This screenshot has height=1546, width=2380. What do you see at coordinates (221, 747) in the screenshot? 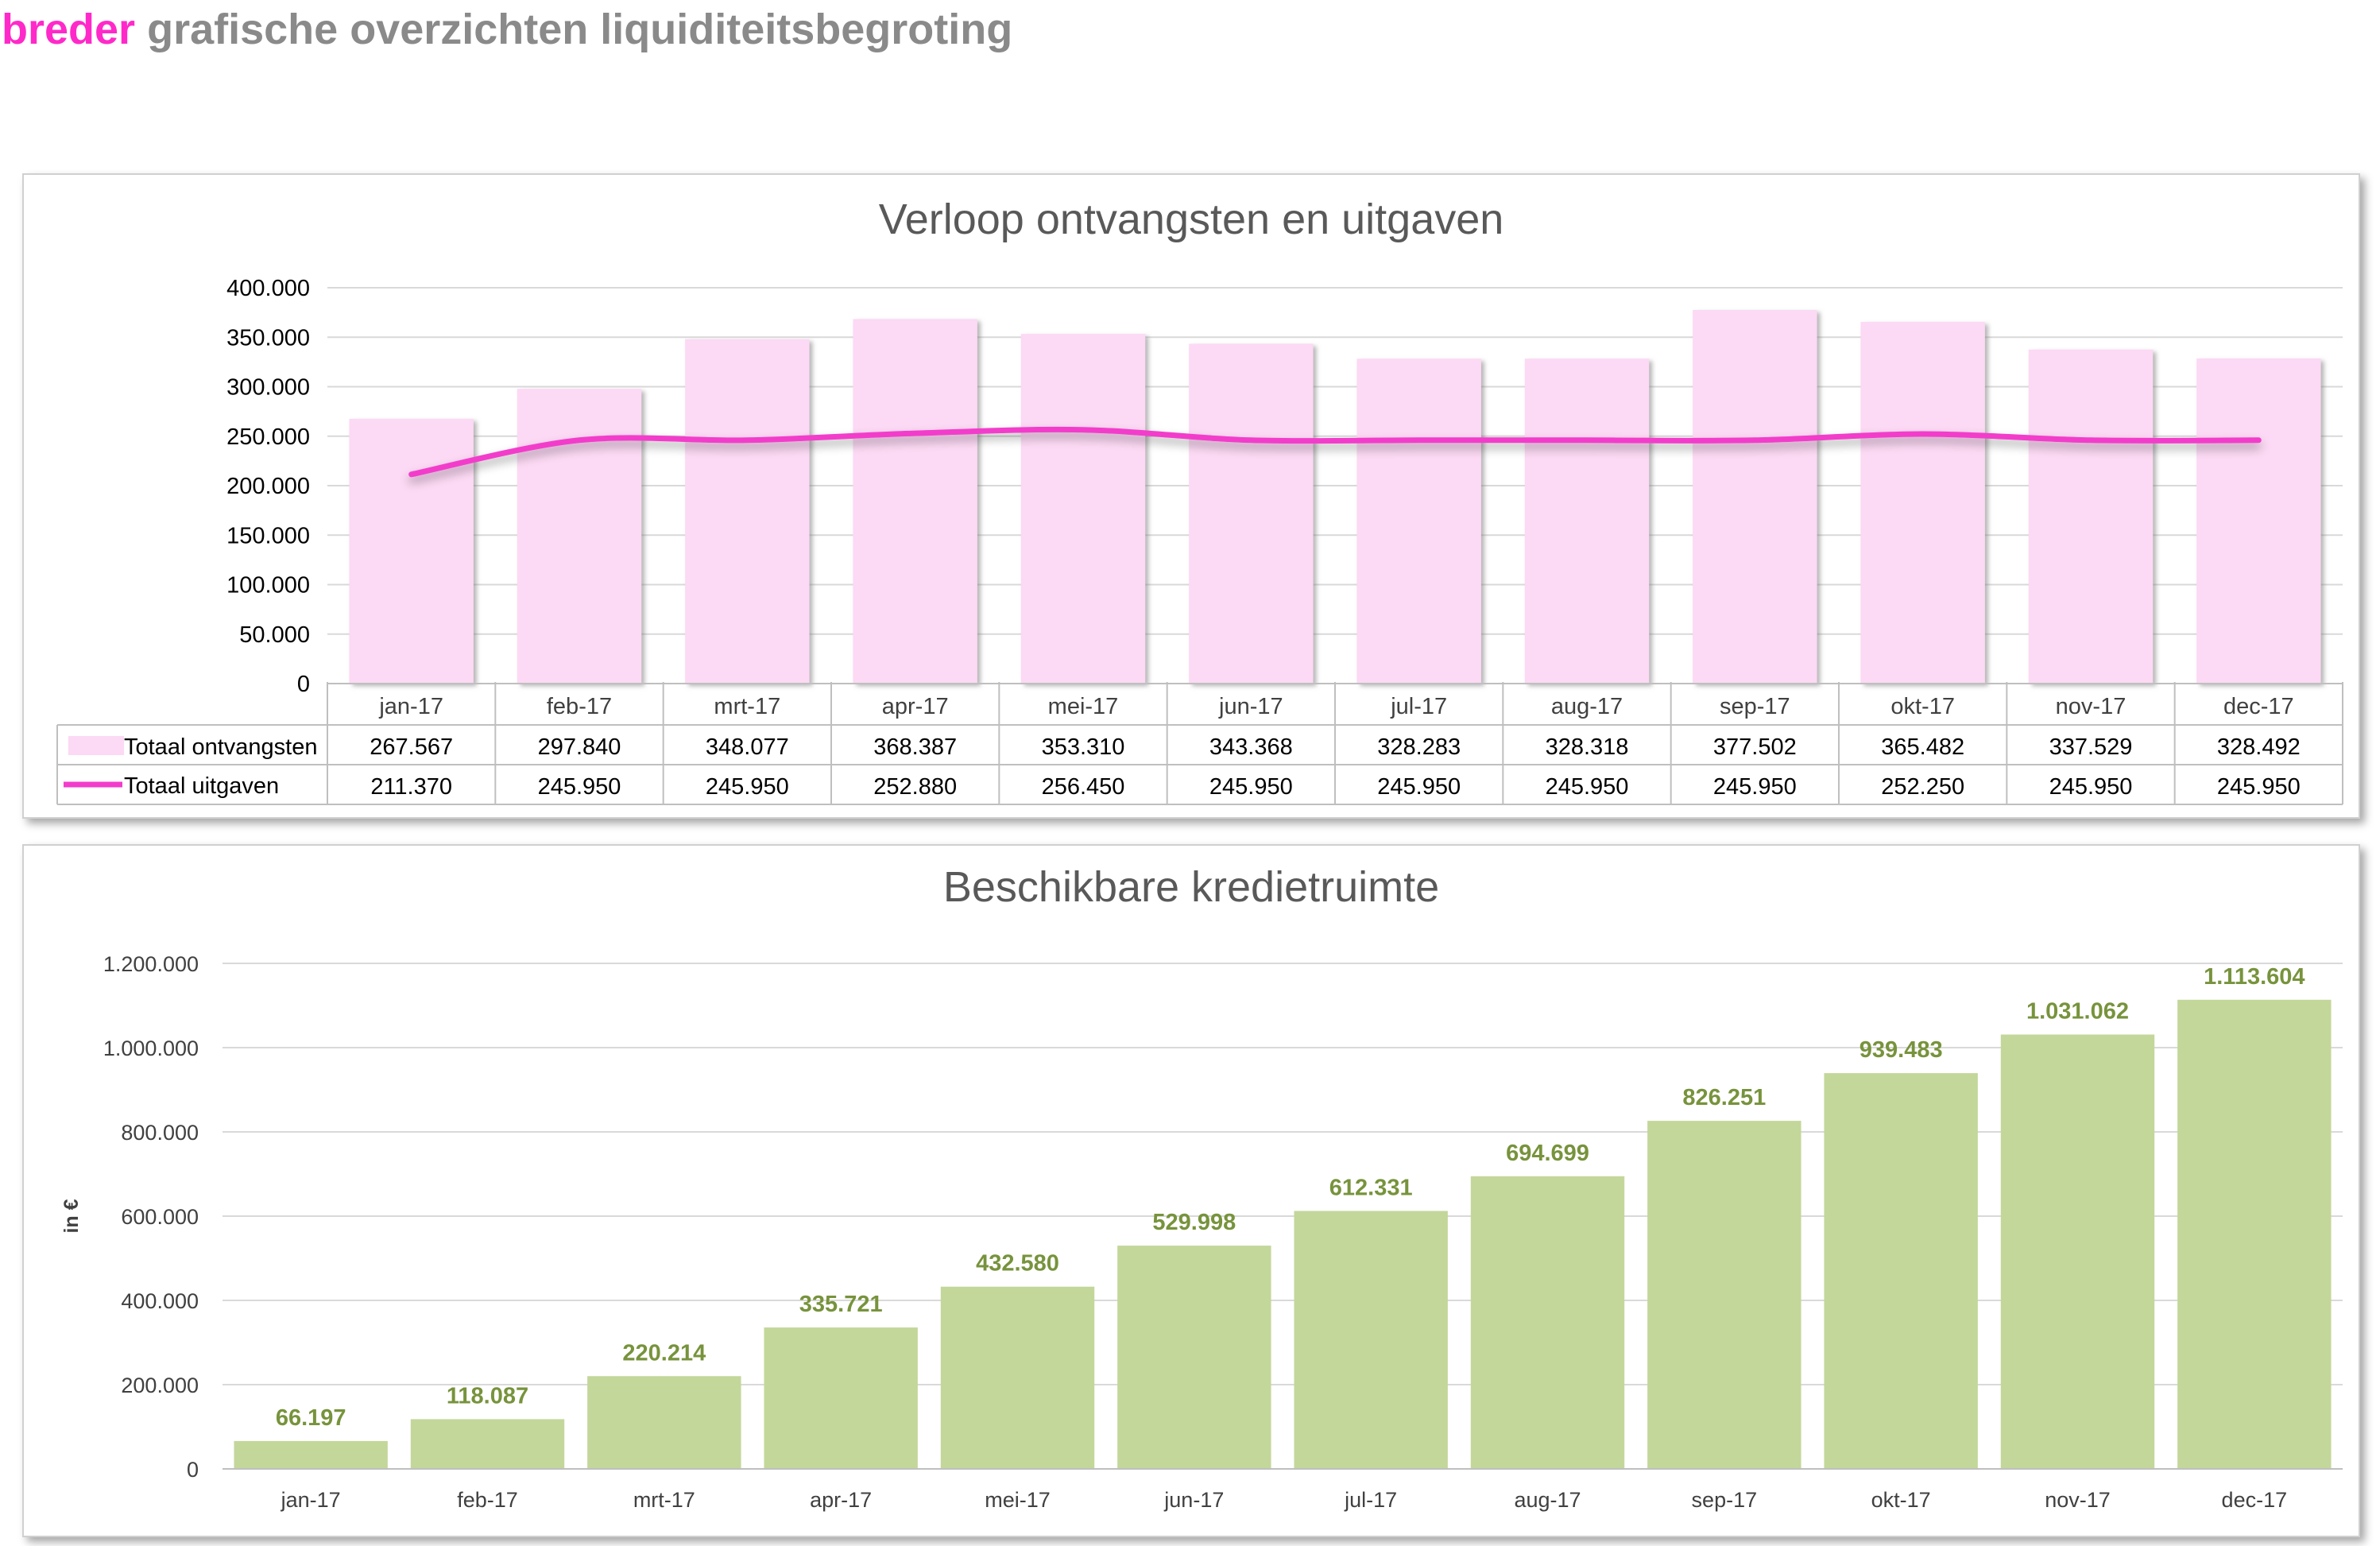
I see `legend-label-ontvangsten: Totaal ontvangsten` at bounding box center [221, 747].